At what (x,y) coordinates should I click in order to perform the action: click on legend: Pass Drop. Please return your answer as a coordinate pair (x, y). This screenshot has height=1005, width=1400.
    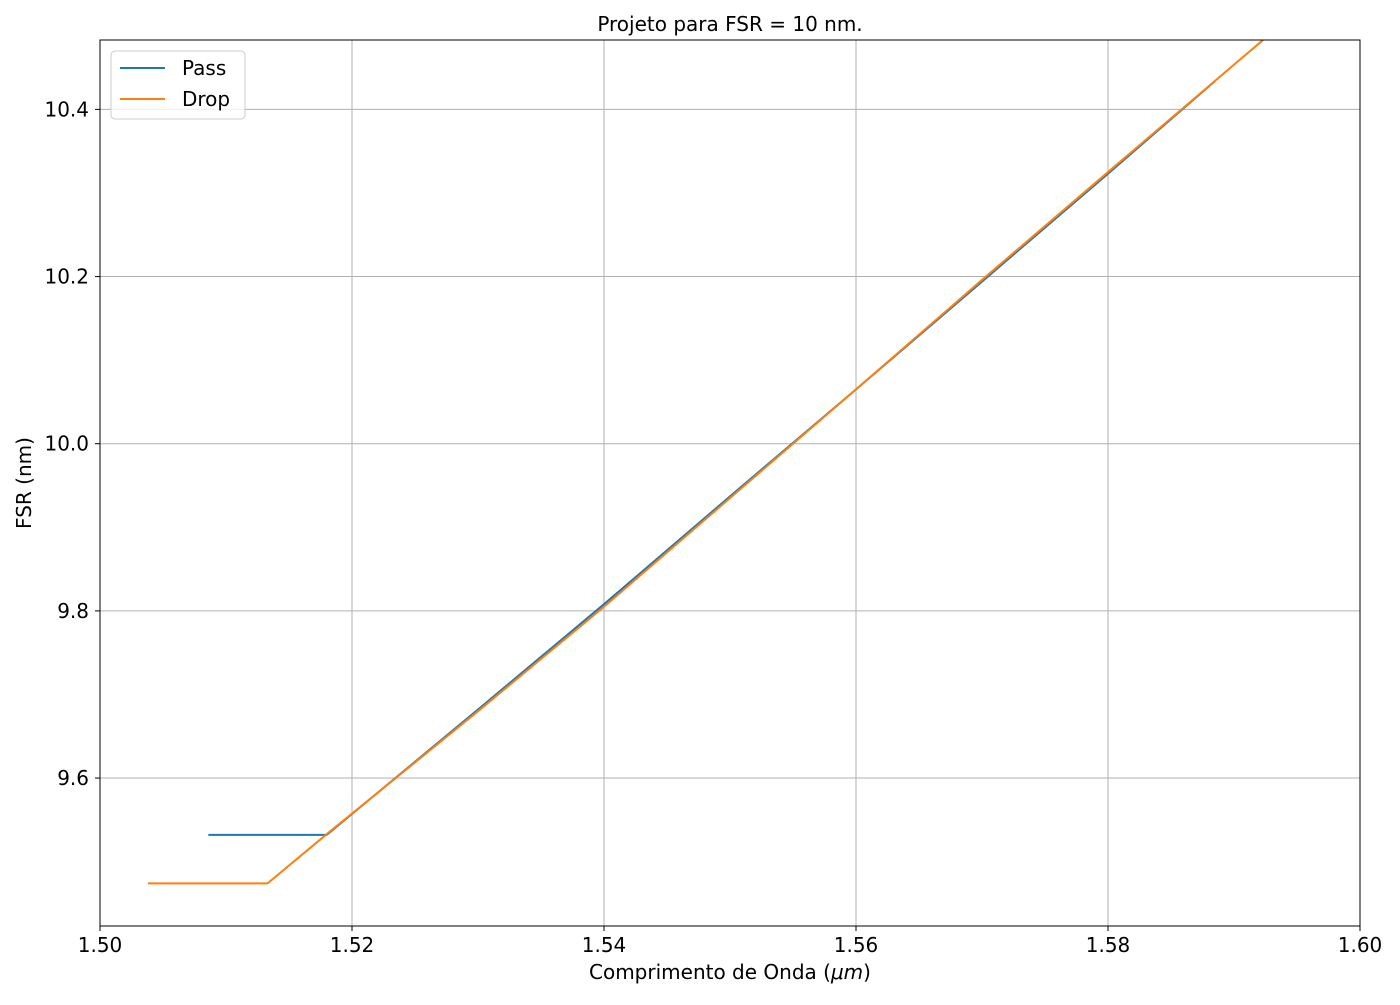
    Looking at the image, I should click on (178, 85).